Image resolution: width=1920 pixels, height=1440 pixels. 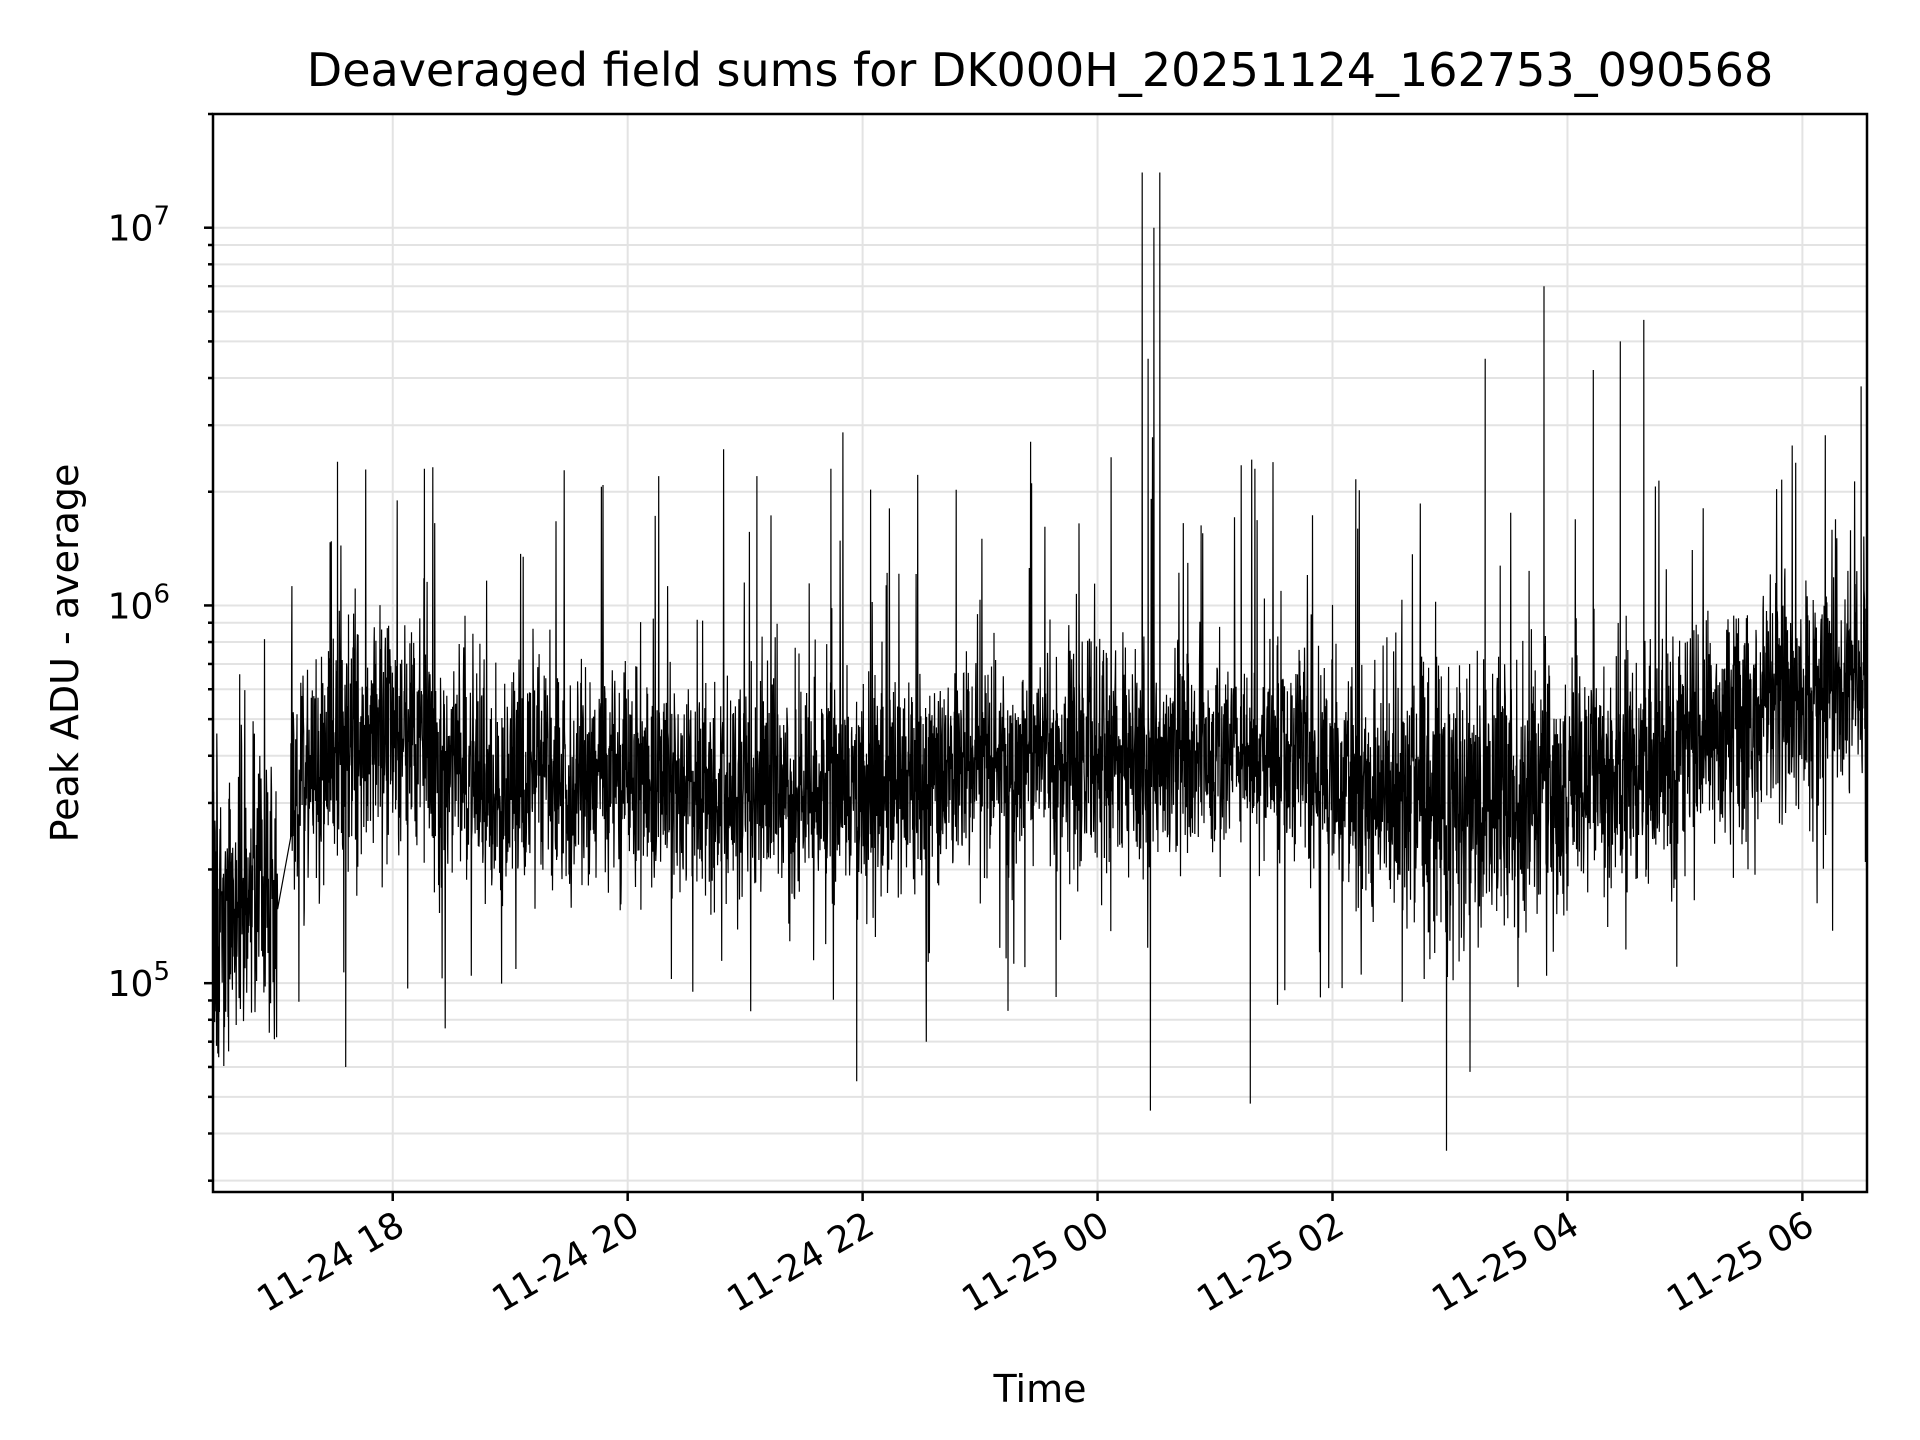 What do you see at coordinates (1040, 1389) in the screenshot?
I see `x-axis-label: Time` at bounding box center [1040, 1389].